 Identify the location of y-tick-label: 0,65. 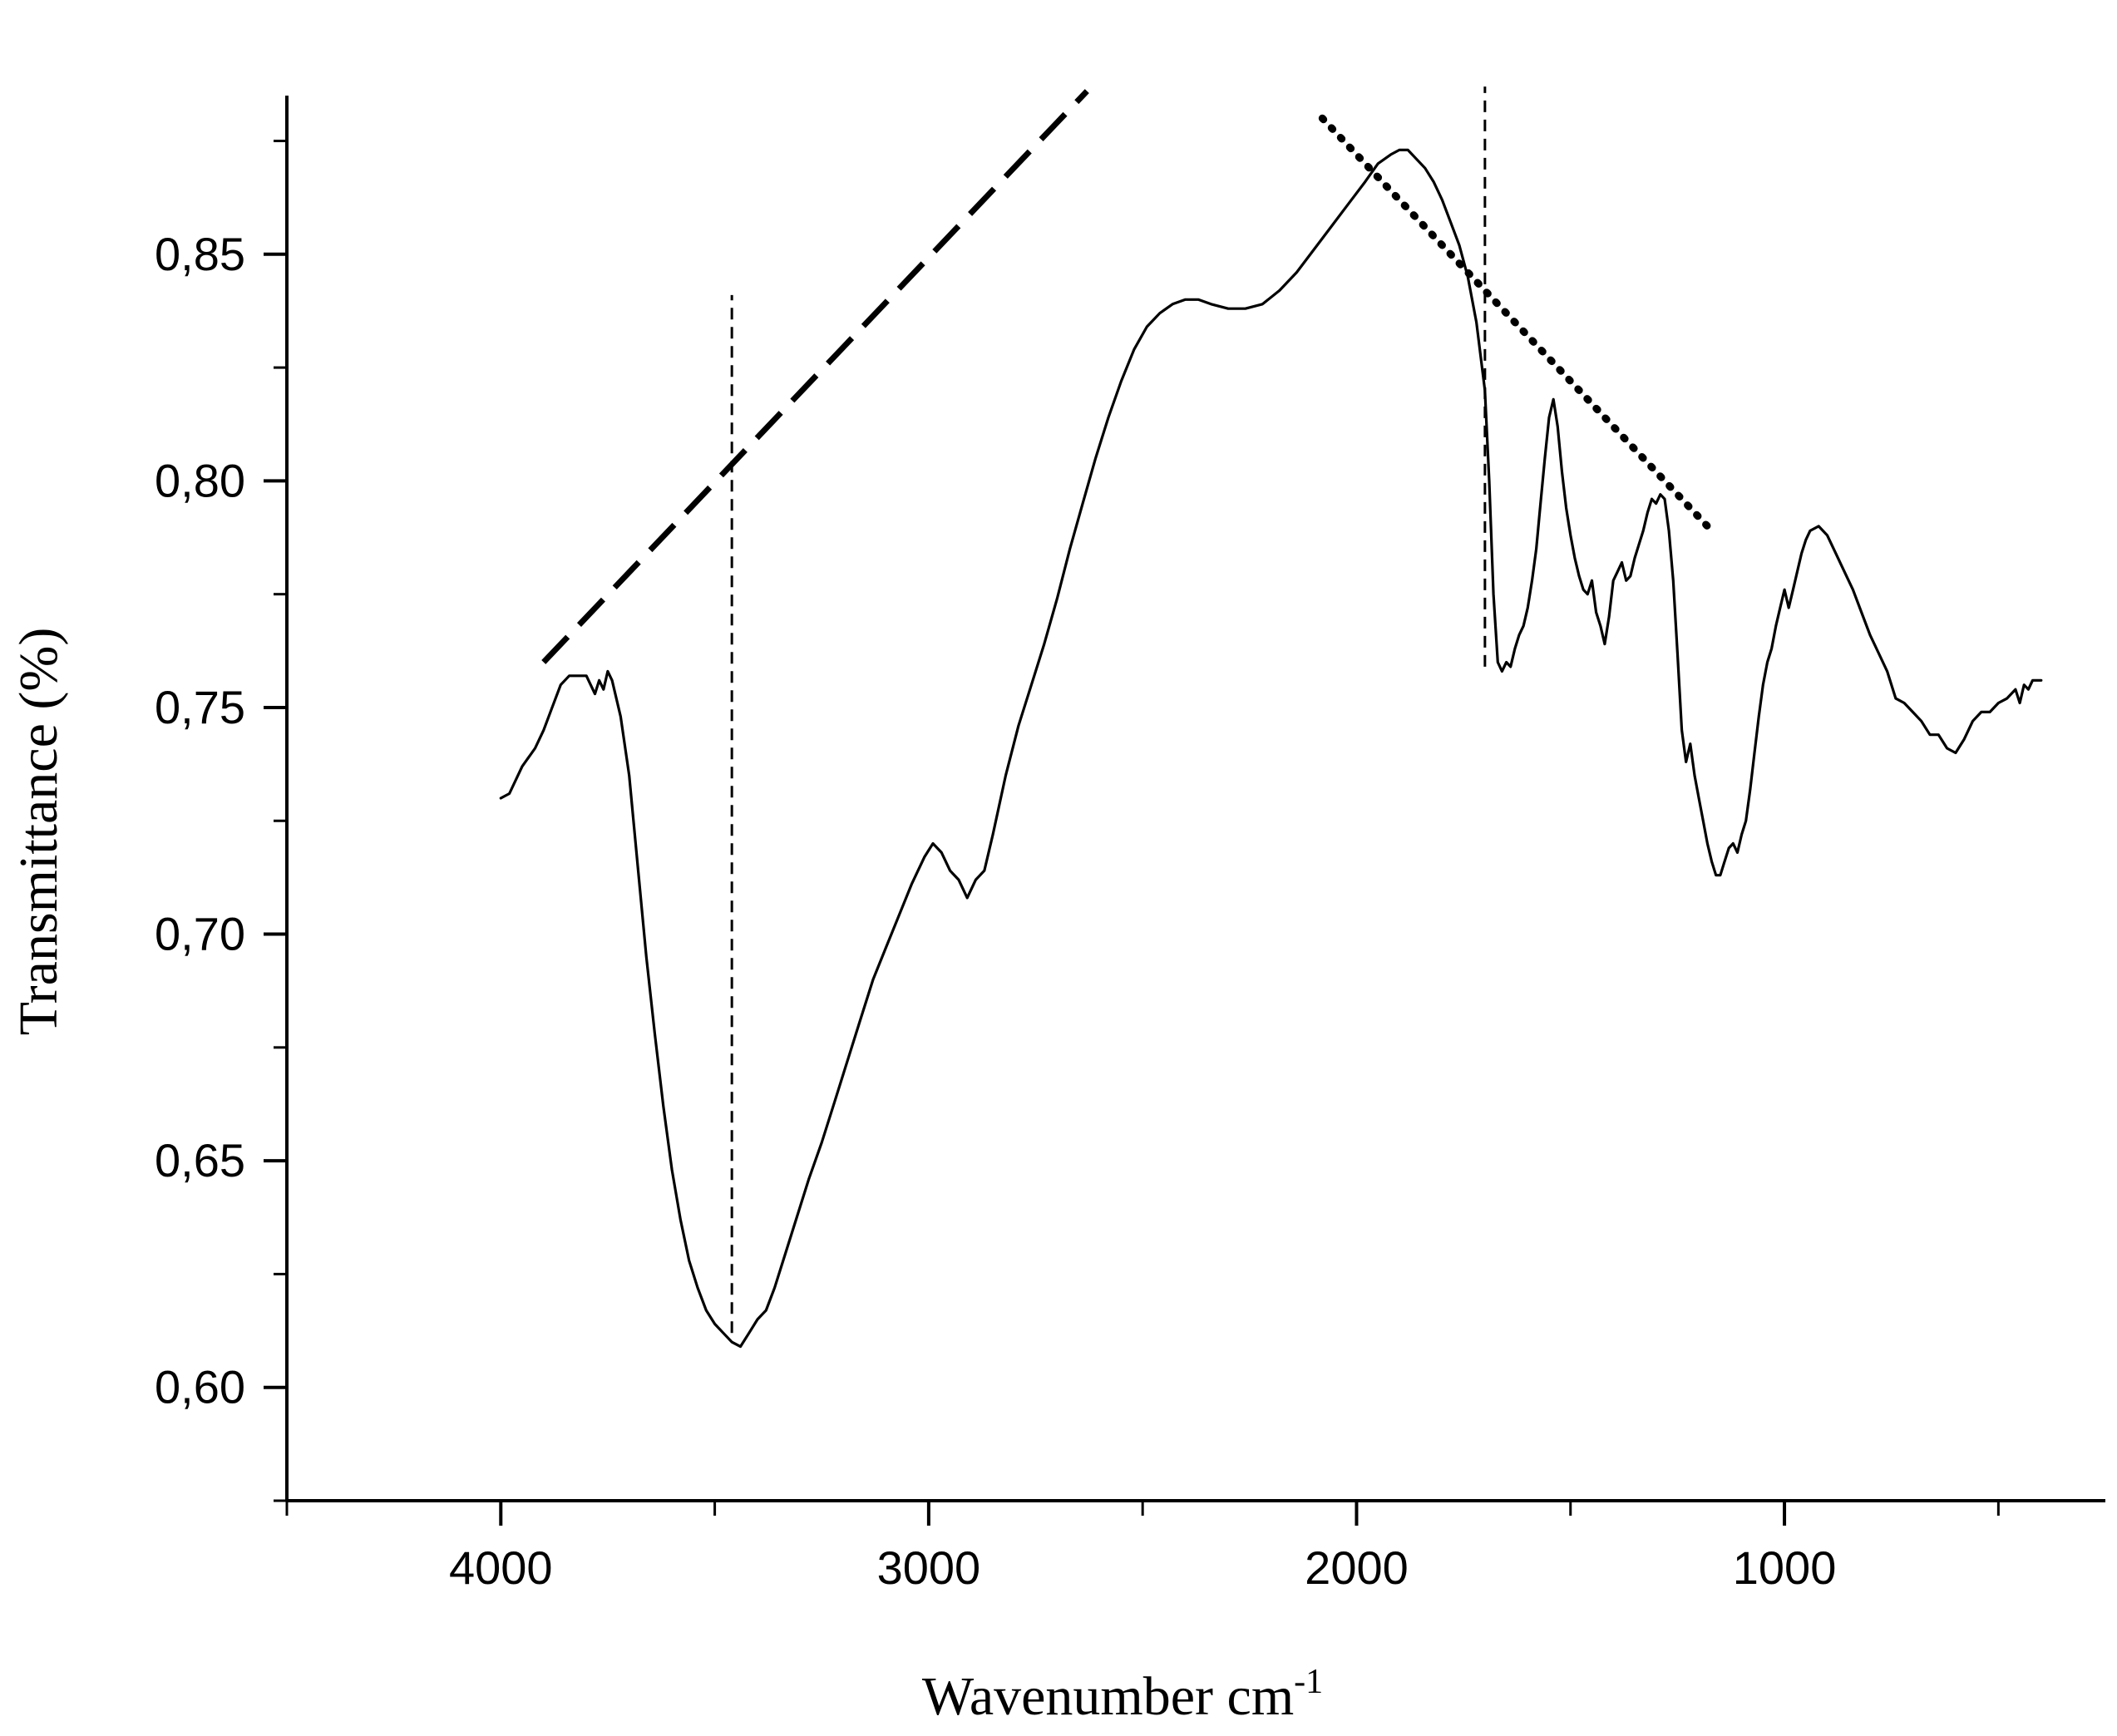
(200, 1160).